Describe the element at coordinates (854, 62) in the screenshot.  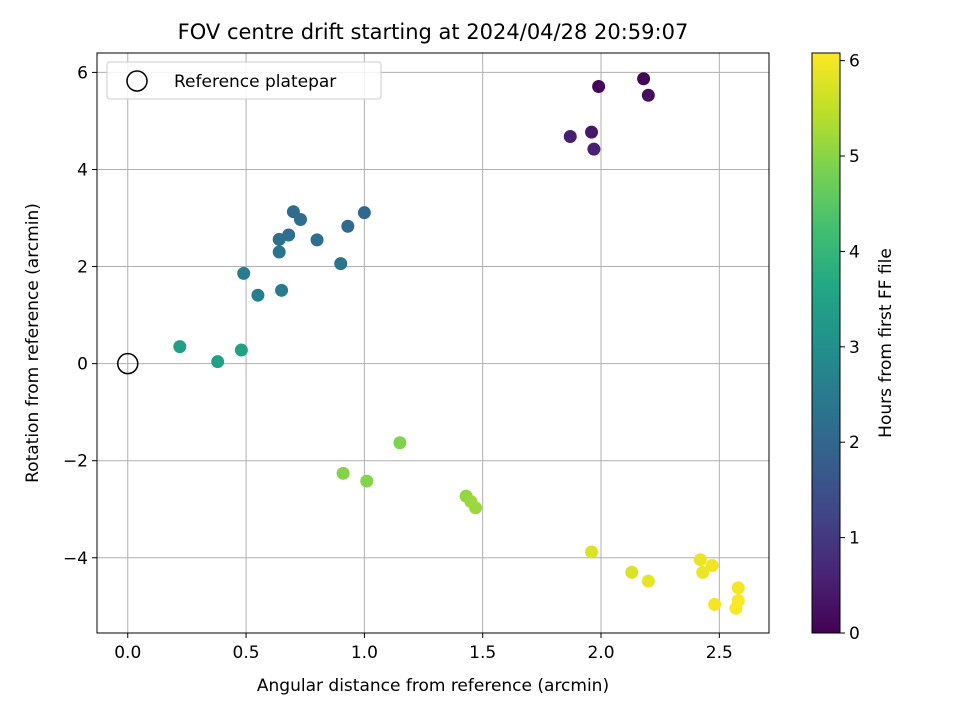
I see `colorbar-tick-label: 6` at that location.